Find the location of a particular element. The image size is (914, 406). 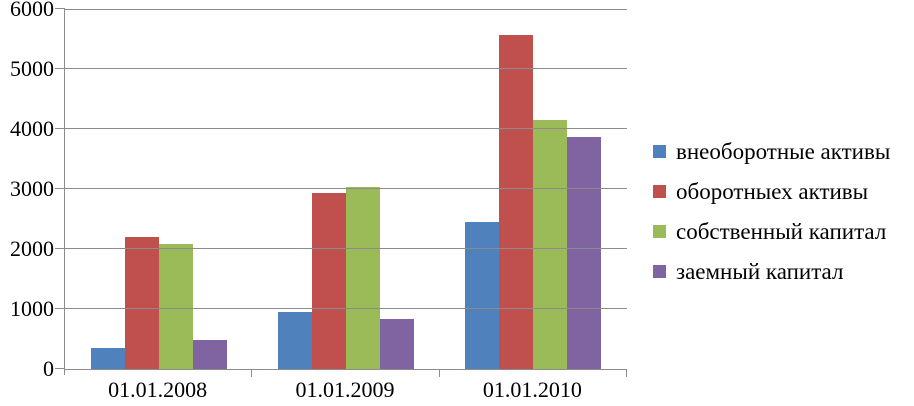

bar-заемный капитал-01.01.2010 is located at coordinates (584, 253).